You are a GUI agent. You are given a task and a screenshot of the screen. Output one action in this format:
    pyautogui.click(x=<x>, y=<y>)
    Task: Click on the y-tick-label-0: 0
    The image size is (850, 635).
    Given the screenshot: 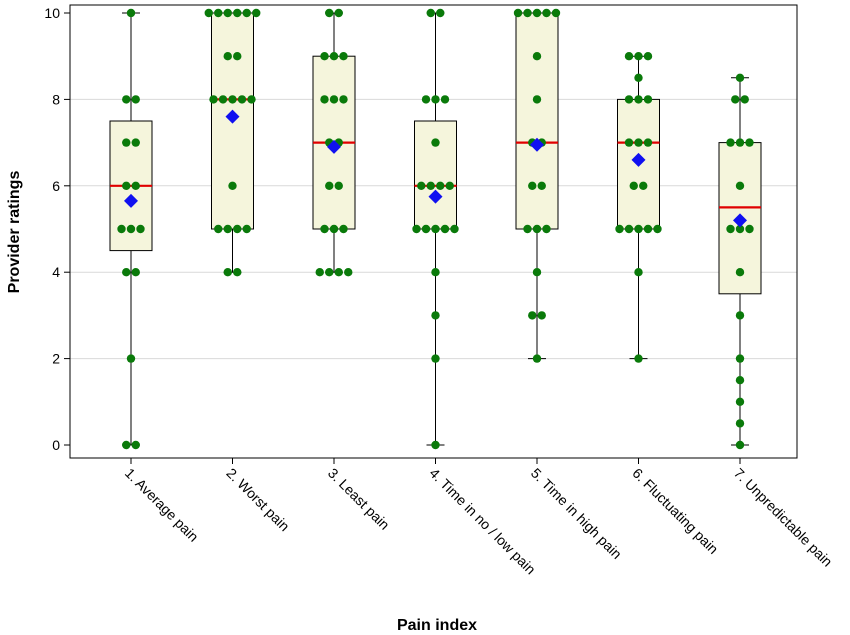 What is the action you would take?
    pyautogui.click(x=56, y=445)
    